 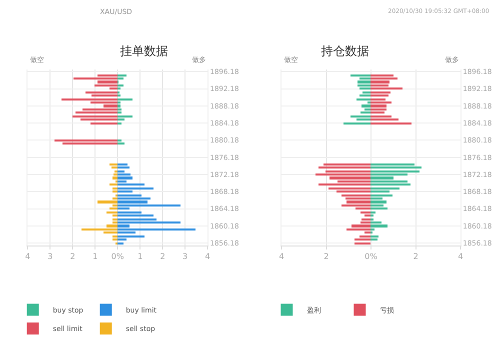 What do you see at coordinates (345, 51) in the screenshot?
I see `chart-title: 持仓数据` at bounding box center [345, 51].